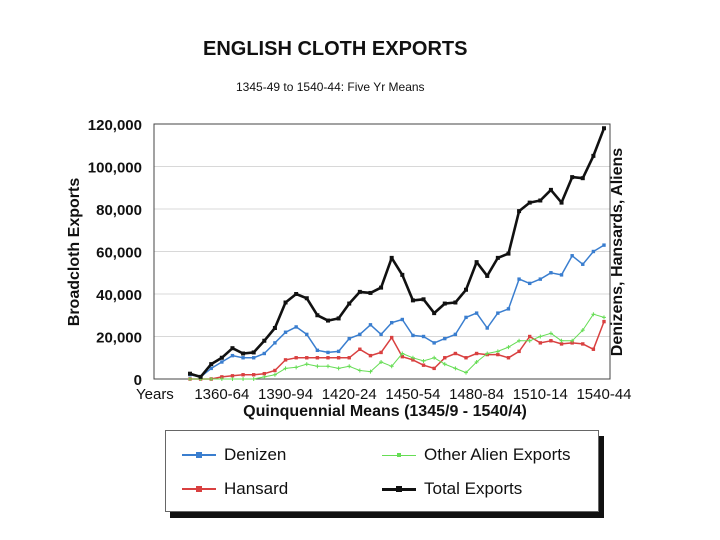 This screenshot has height=540, width=720. I want to click on legend-swatch-hansard, so click(199, 489).